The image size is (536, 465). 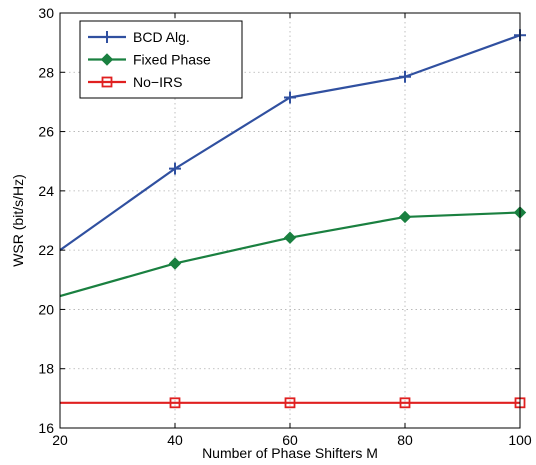 I want to click on legend-label: BCD Alg., so click(x=161, y=37).